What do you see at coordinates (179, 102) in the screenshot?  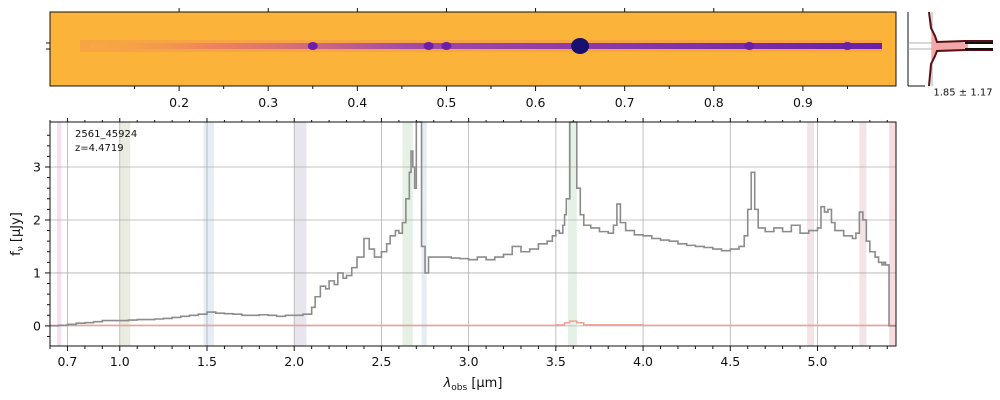 I see `top-tick-label: 0.2` at bounding box center [179, 102].